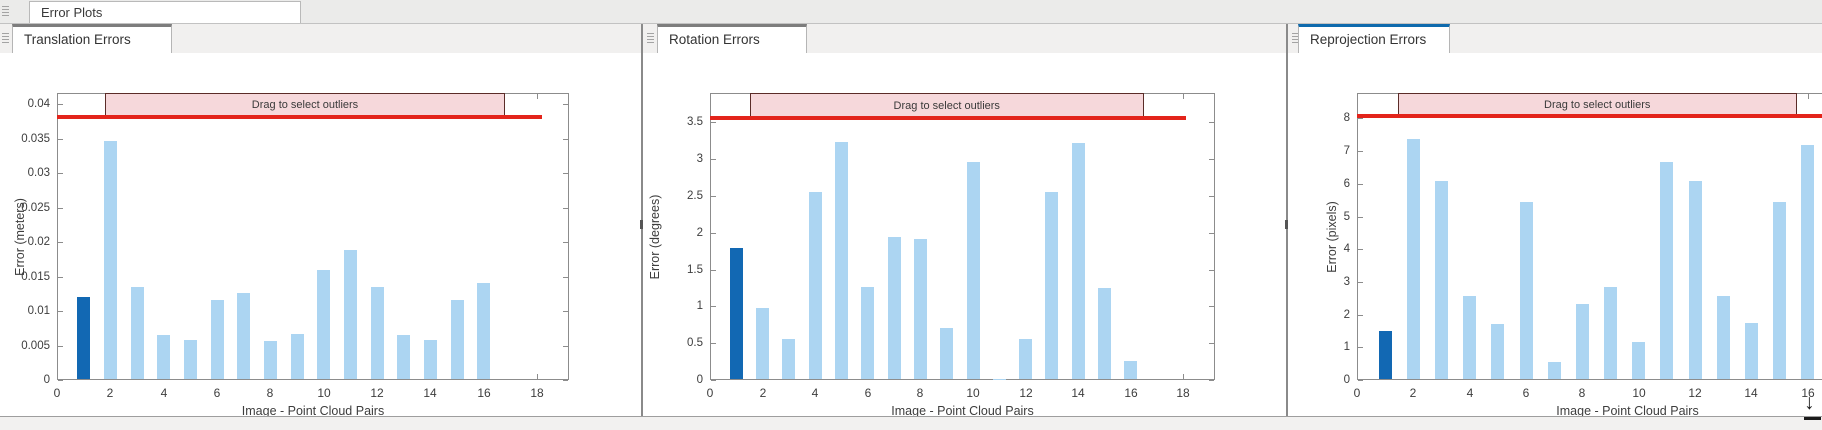 This screenshot has height=430, width=1822. Describe the element at coordinates (1811, 408) in the screenshot. I see `export-icon: ↓` at that location.